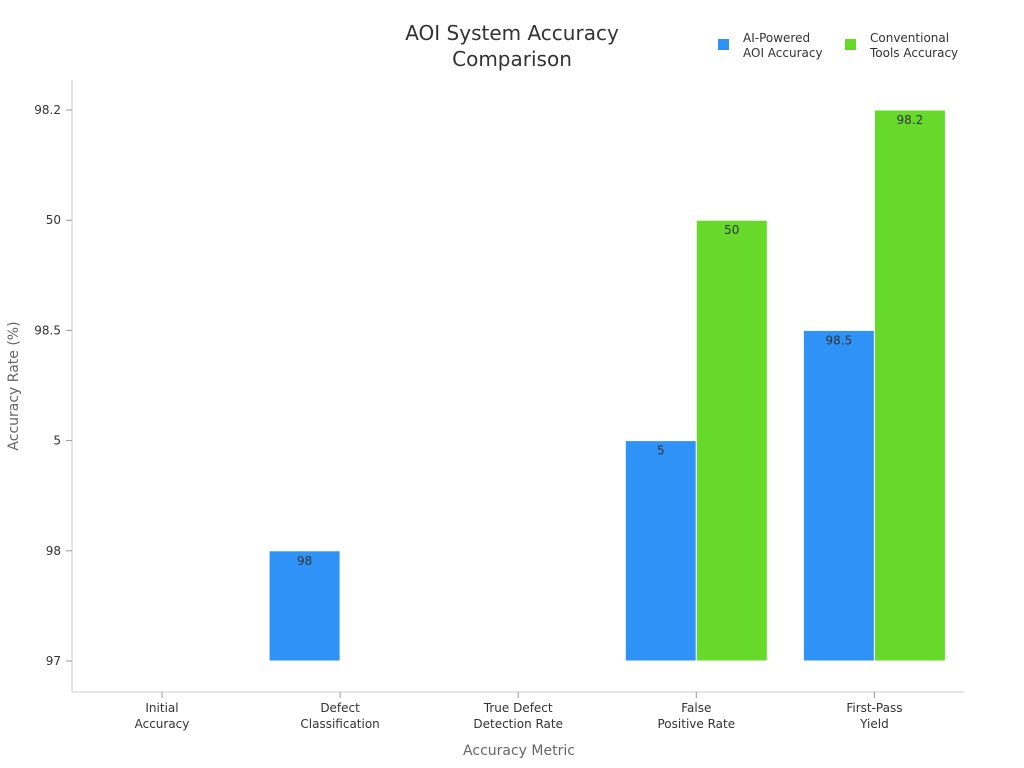  Describe the element at coordinates (53, 661) in the screenshot. I see `y-tick-label: 97` at that location.